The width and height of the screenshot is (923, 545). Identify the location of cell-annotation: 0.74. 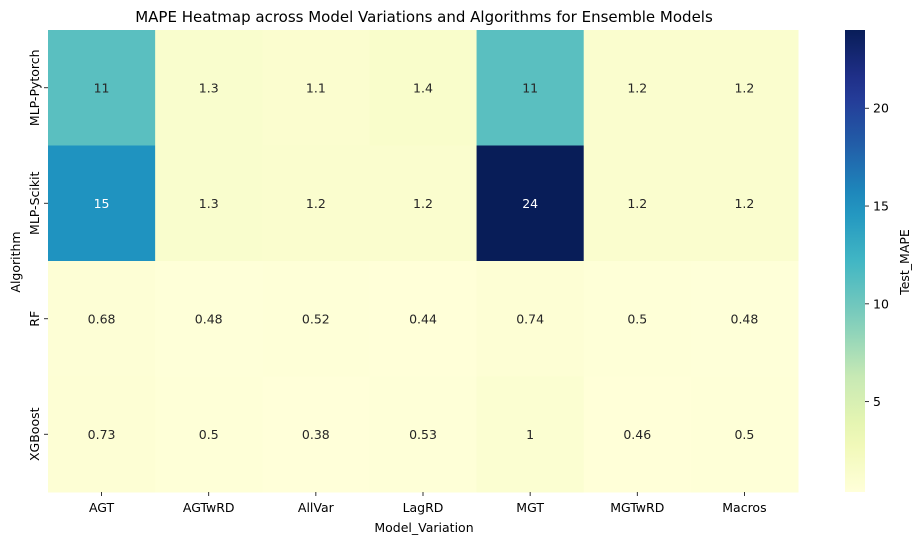
(530, 318).